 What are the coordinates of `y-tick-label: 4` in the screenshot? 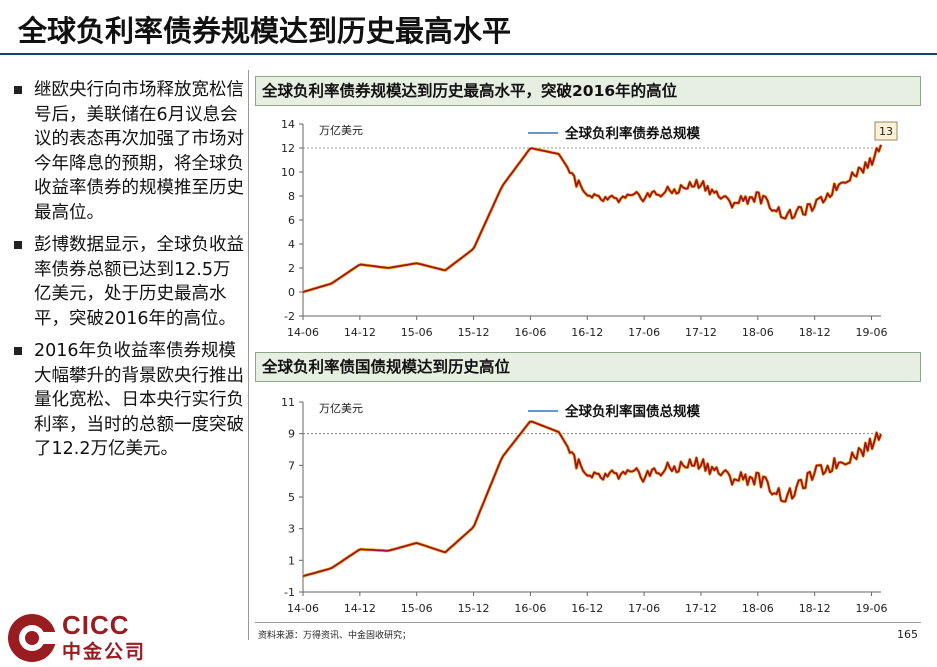 It's located at (291, 244).